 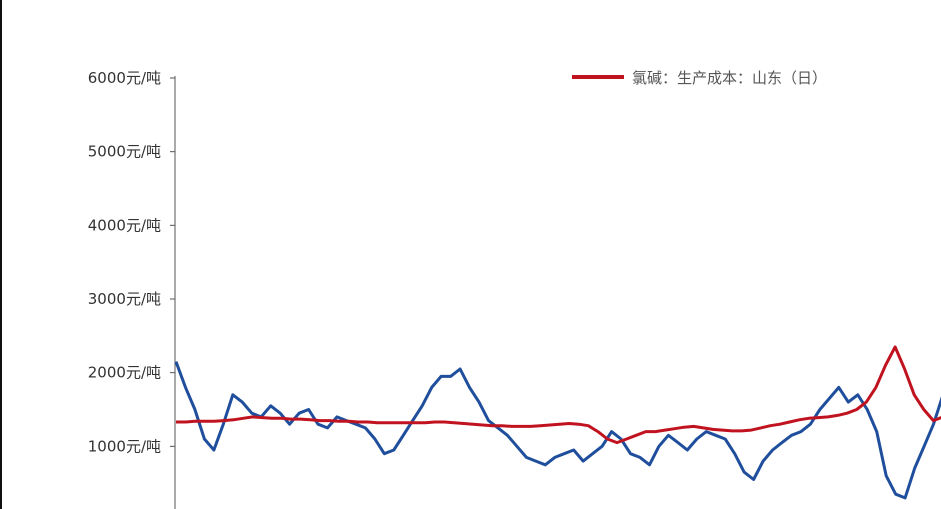 I want to click on legend: 氯碱：生产成本：山东（日）, so click(x=699, y=78).